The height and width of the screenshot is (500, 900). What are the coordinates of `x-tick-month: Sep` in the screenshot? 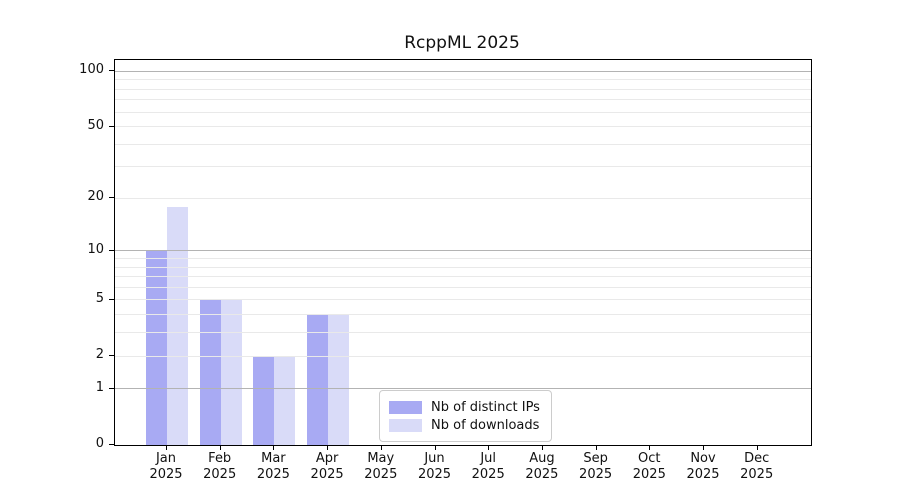 It's located at (595, 458).